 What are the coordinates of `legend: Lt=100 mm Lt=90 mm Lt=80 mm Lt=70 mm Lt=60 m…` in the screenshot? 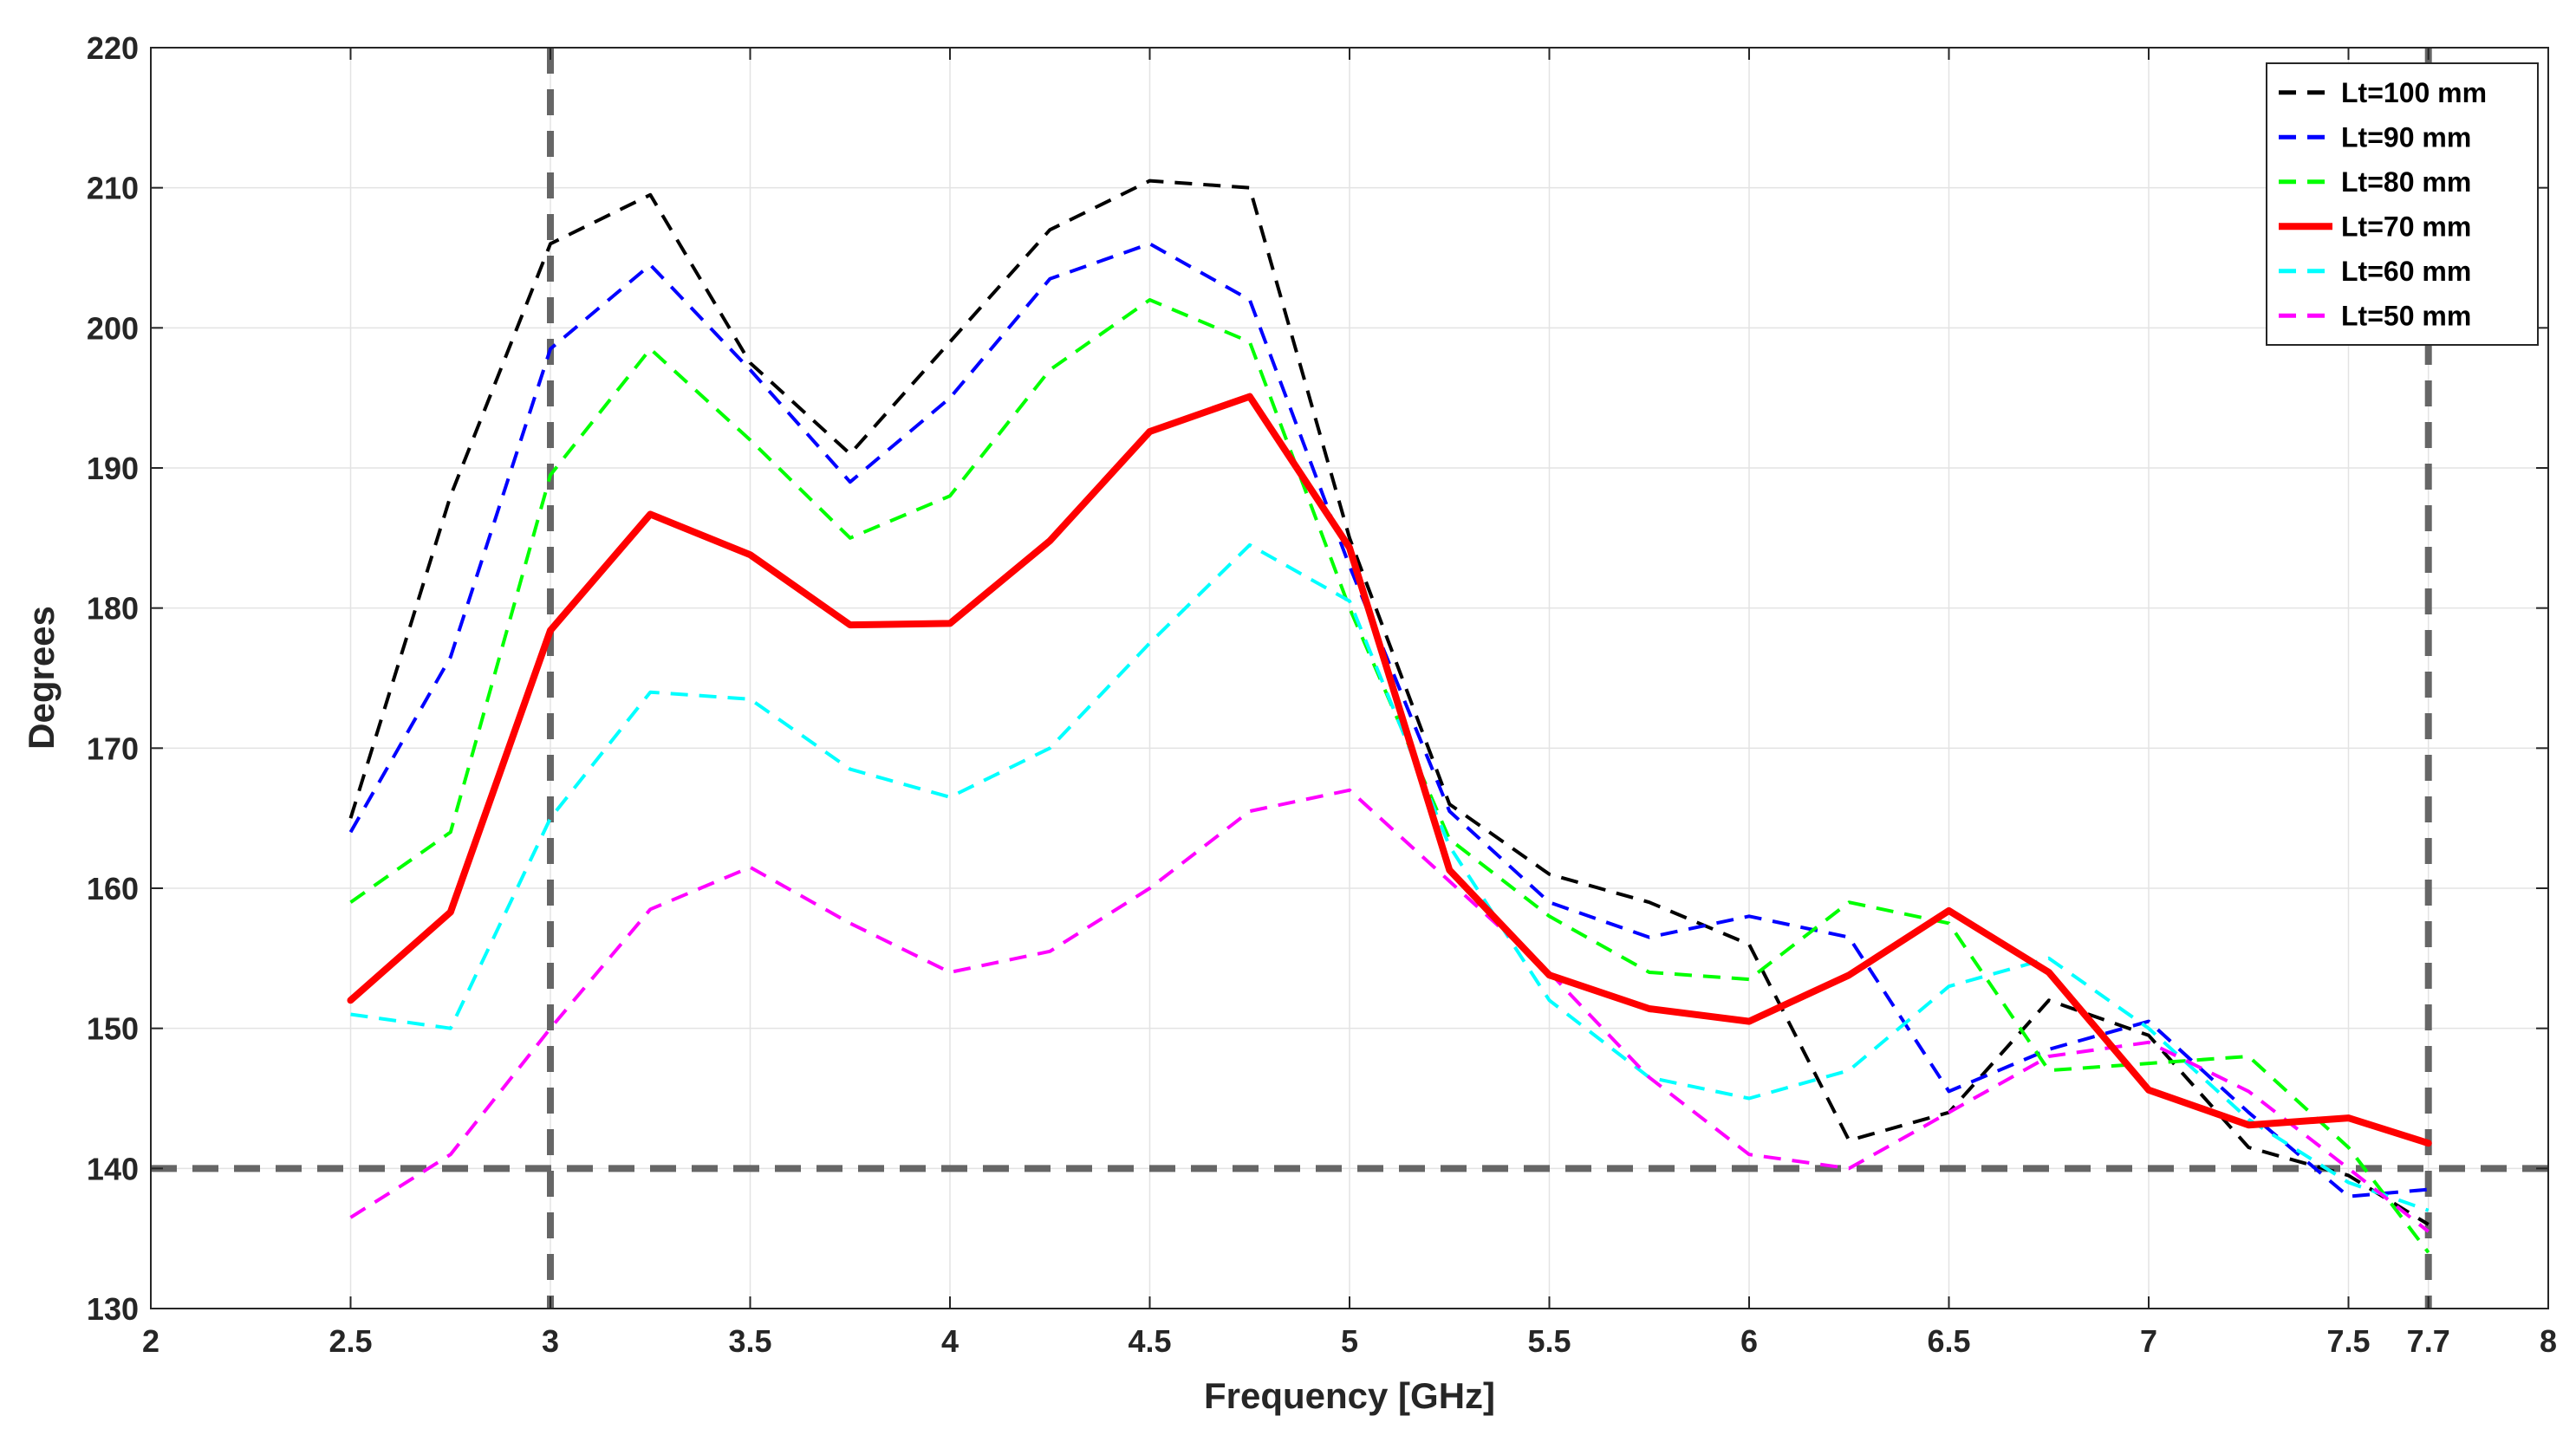 It's located at (2402, 204).